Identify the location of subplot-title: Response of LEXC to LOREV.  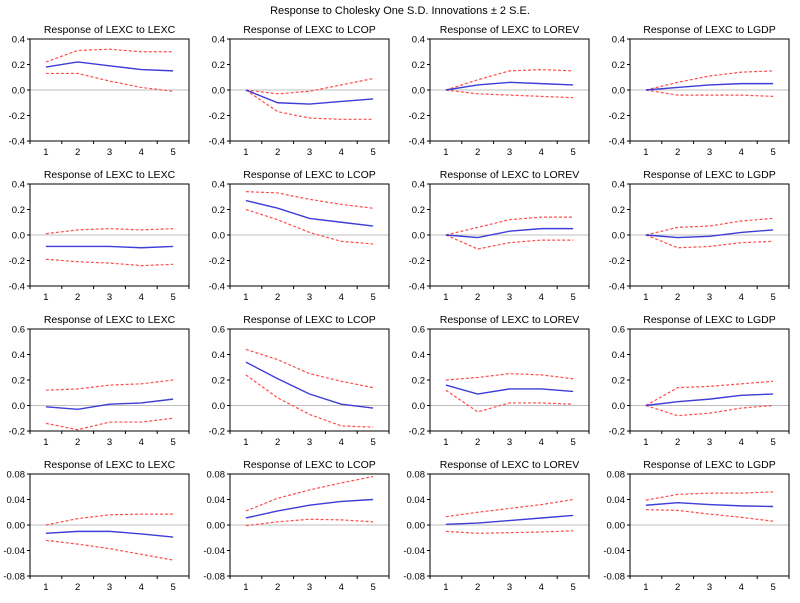
(510, 465).